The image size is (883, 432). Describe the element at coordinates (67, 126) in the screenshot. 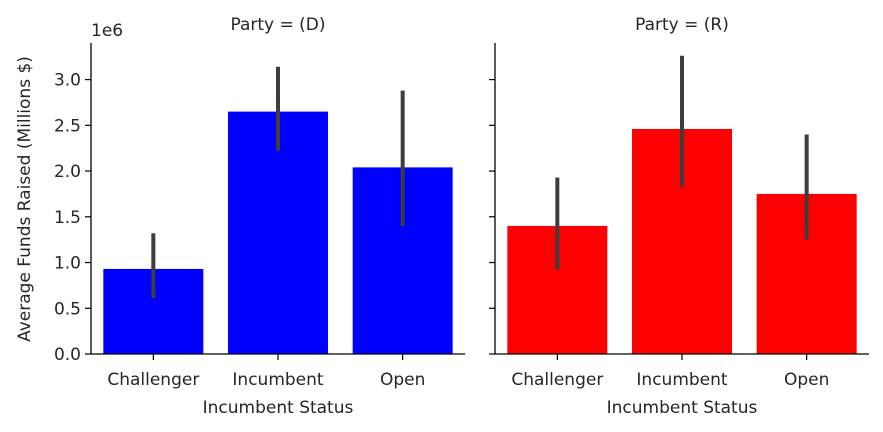

I see `y-tick-label: 2.5` at that location.